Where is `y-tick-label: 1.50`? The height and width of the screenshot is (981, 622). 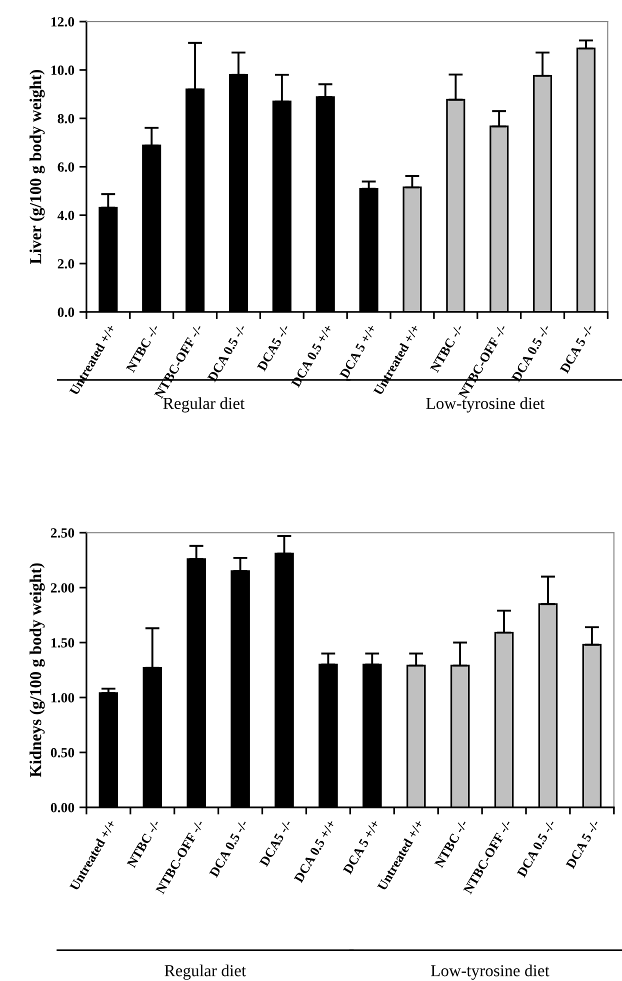 y-tick-label: 1.50 is located at coordinates (62, 643).